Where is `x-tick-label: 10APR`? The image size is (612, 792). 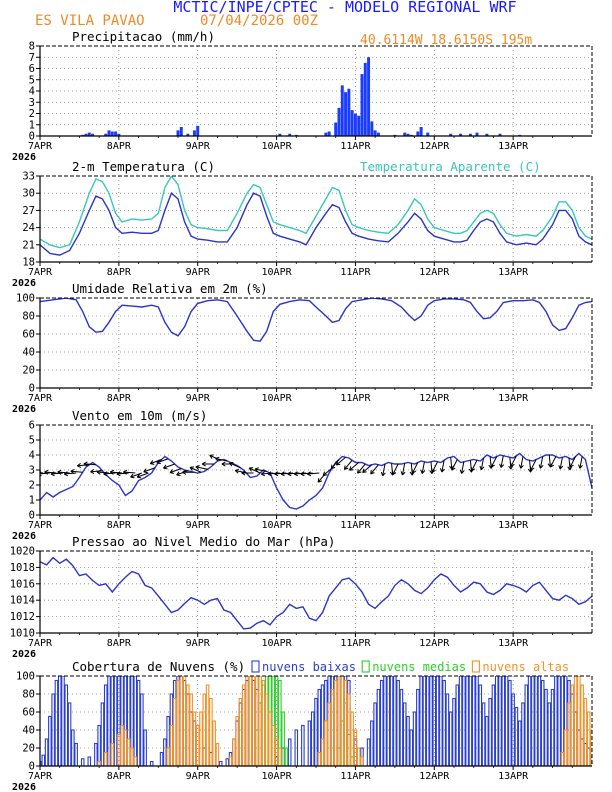 x-tick-label: 10APR is located at coordinates (277, 272).